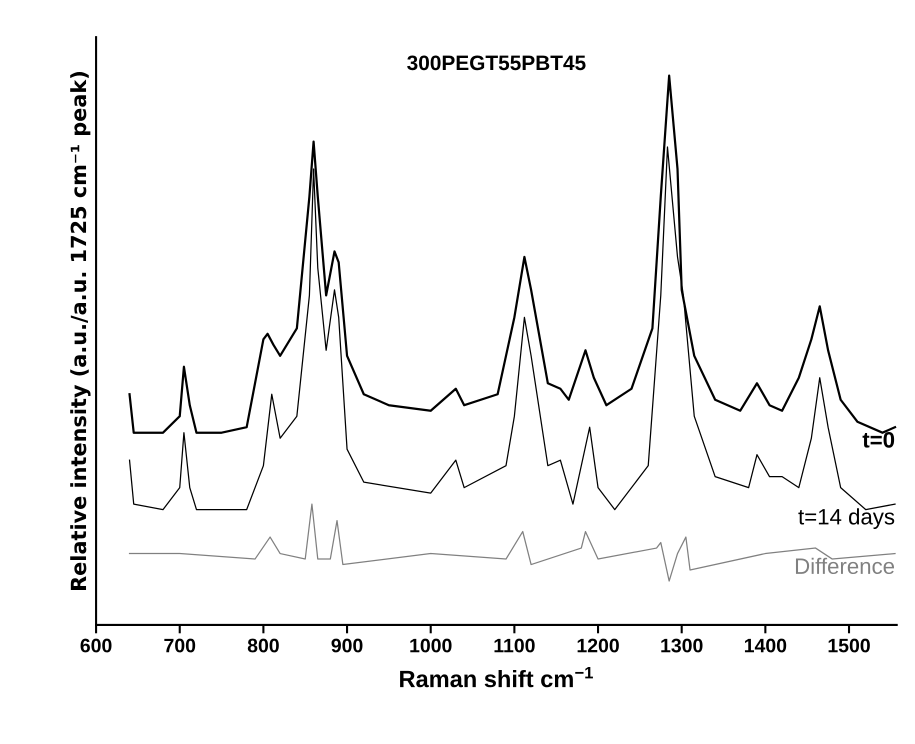 This screenshot has width=915, height=744. Describe the element at coordinates (682, 645) in the screenshot. I see `x-tick-label: 1300` at that location.